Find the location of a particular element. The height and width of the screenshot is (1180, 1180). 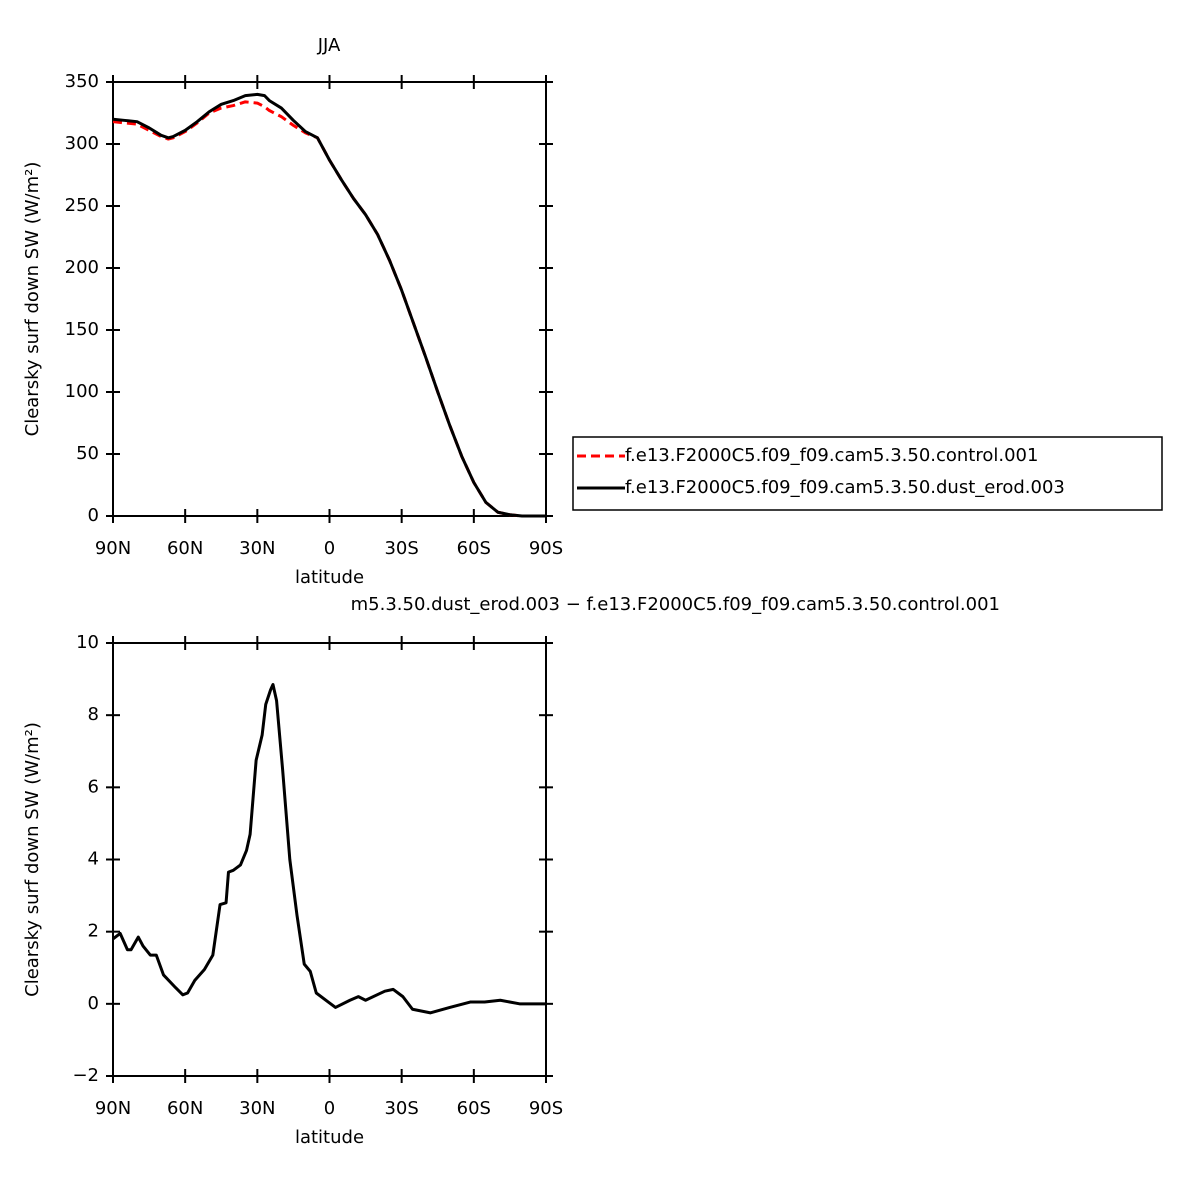

y-tick-label: 10 is located at coordinates (87, 642).